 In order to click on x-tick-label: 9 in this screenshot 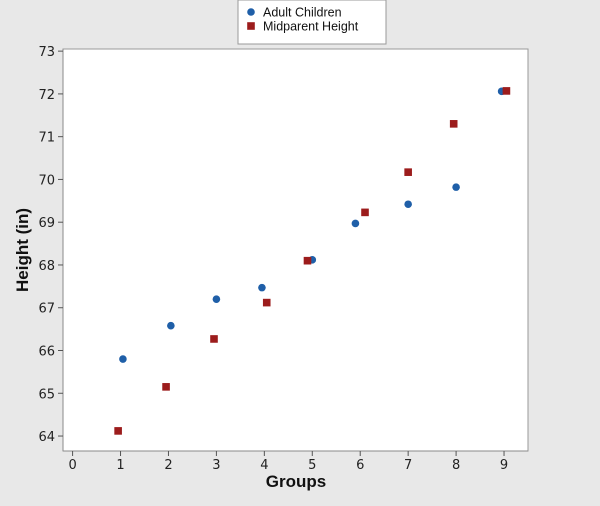, I will do `click(504, 465)`.